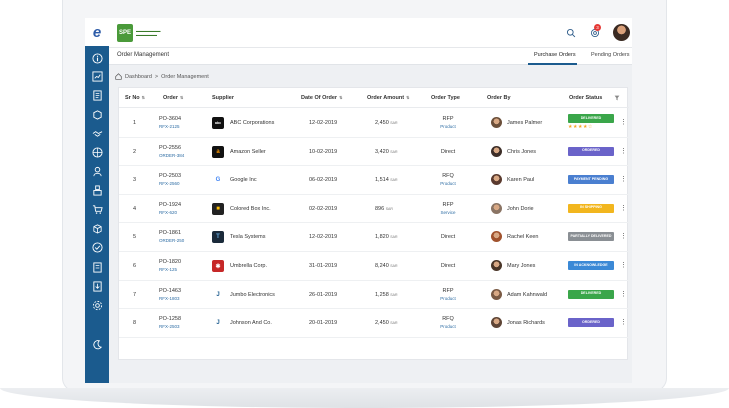 The image size is (729, 408). Describe the element at coordinates (523, 237) in the screenshot. I see `order-by: Rachel Keen` at that location.